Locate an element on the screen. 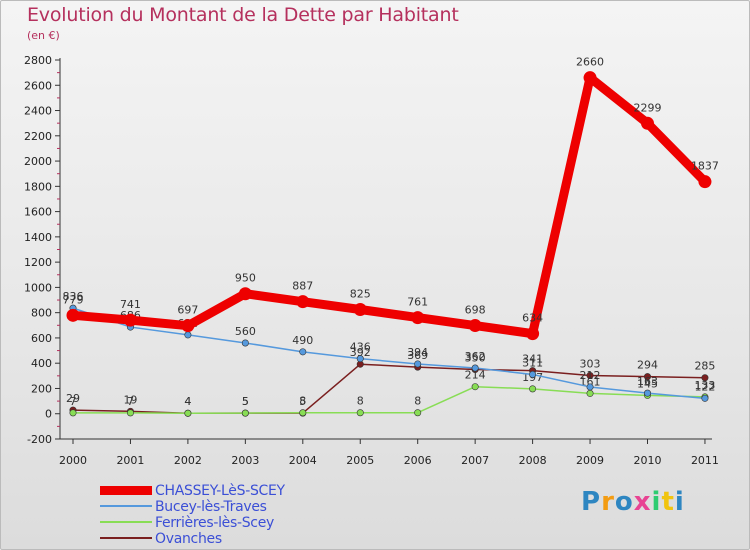 This screenshot has height=550, width=750. y-tick-label: 2000 is located at coordinates (38, 161).